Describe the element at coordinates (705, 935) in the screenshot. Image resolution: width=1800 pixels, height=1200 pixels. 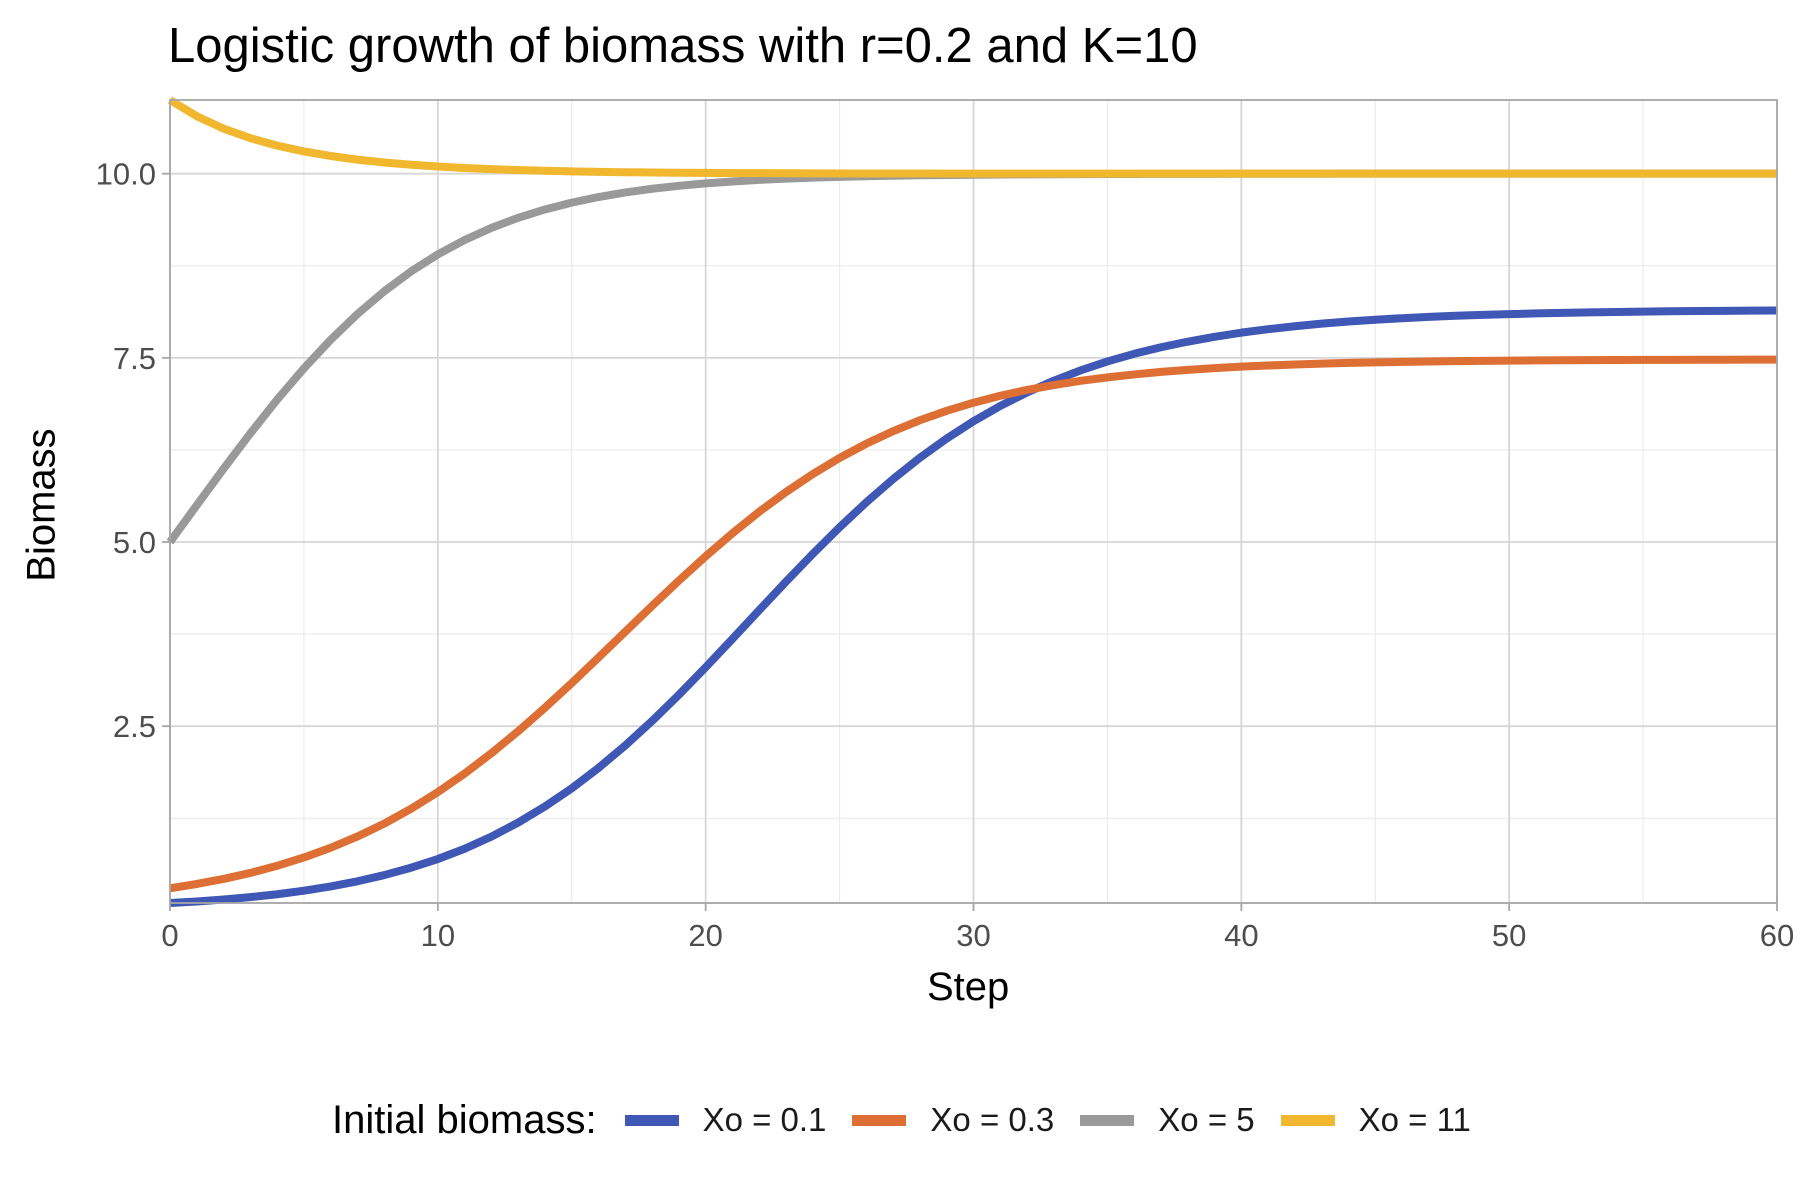
I see `x-tick-label: 20` at that location.